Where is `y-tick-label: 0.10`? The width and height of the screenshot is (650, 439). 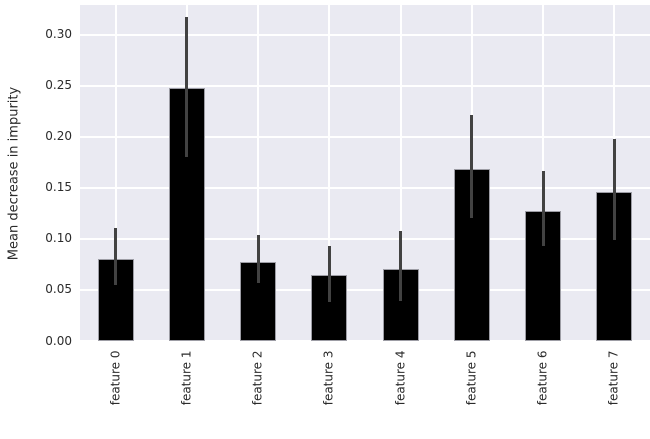 y-tick-label: 0.10 is located at coordinates (58, 238).